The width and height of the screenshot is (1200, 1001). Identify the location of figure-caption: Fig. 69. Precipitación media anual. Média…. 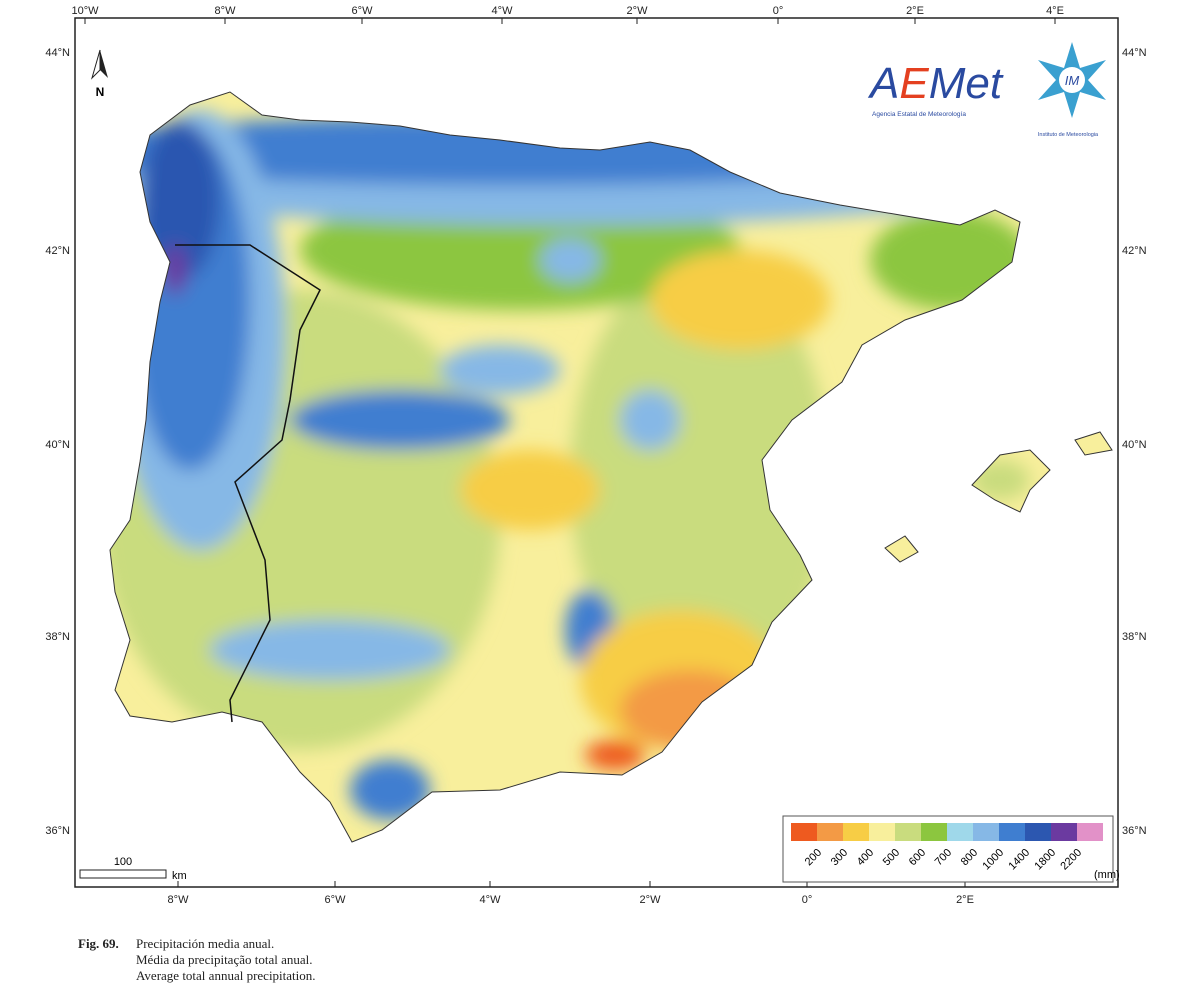
(197, 959).